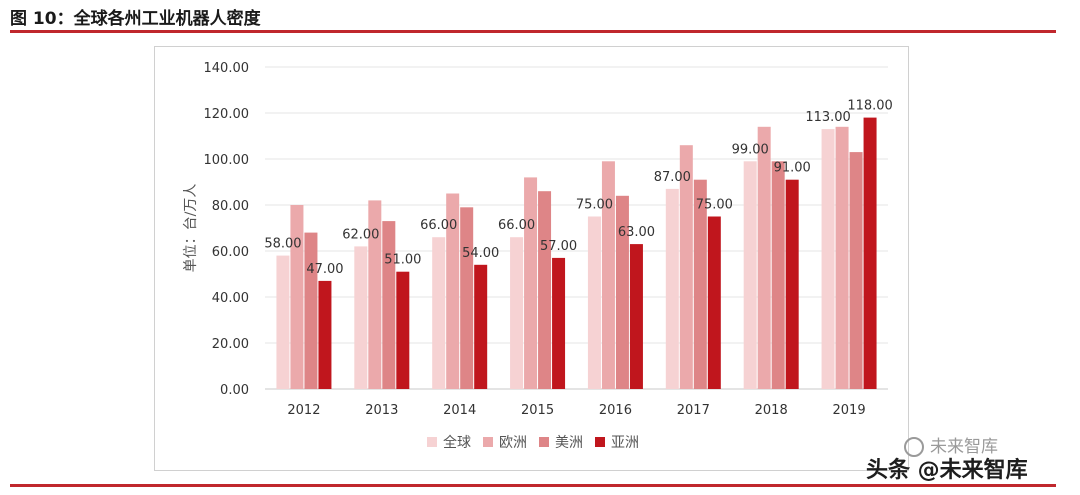 Image resolution: width=1080 pixels, height=495 pixels. What do you see at coordinates (672, 177) in the screenshot?
I see `data-label: 87.00` at bounding box center [672, 177].